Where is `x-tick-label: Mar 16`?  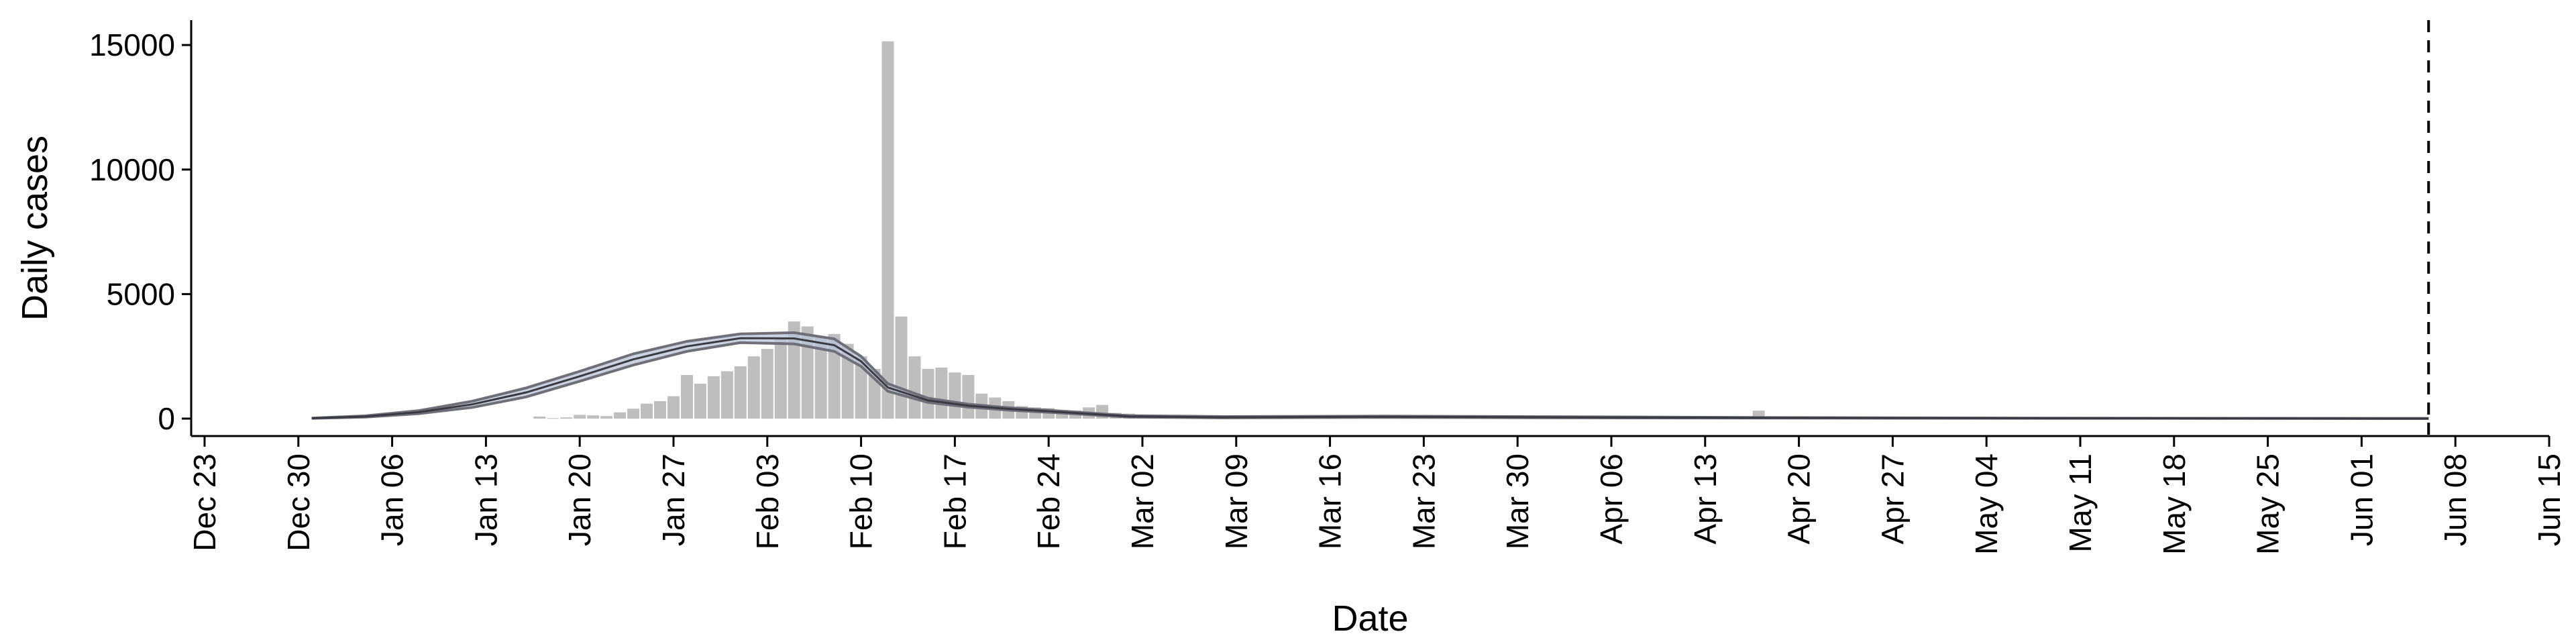
x-tick-label: Mar 16 is located at coordinates (1330, 501).